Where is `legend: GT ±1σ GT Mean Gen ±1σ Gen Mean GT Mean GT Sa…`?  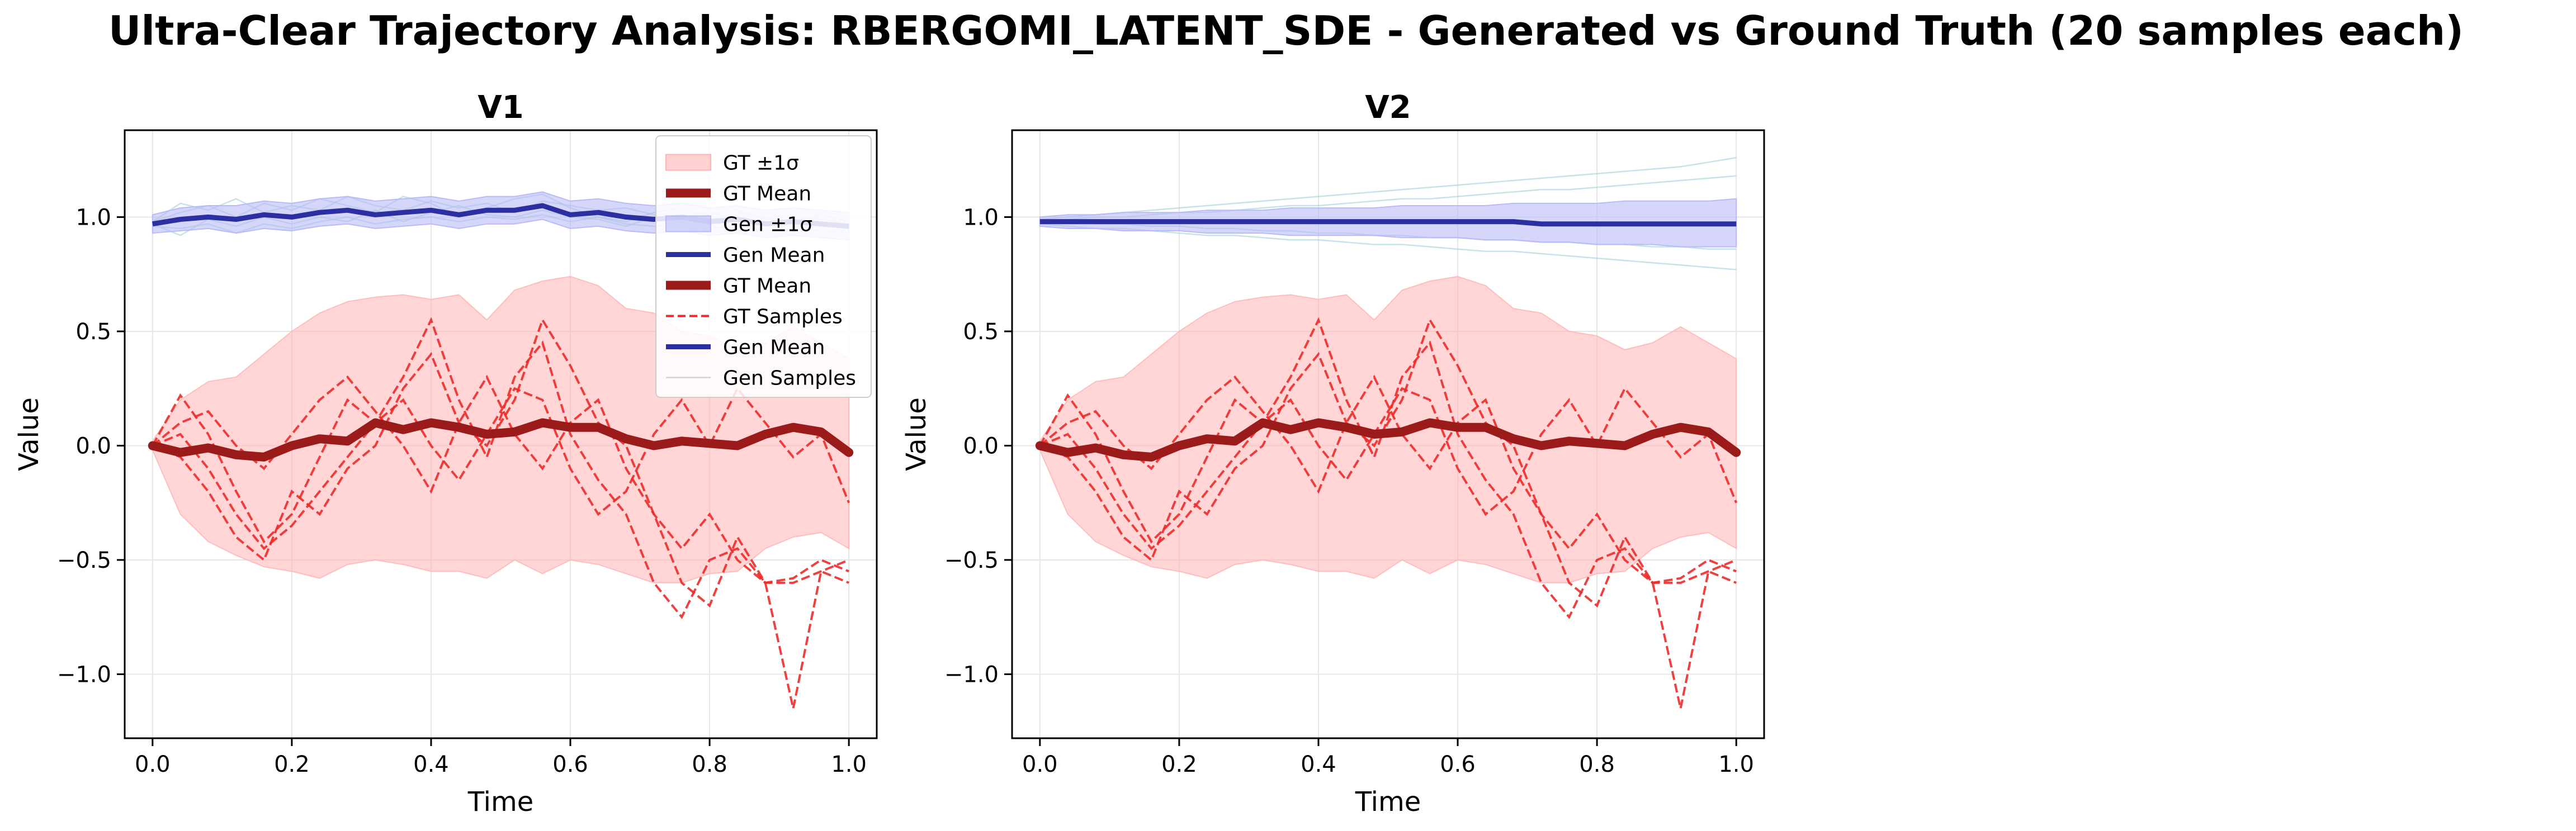 legend: GT ±1σ GT Mean Gen ±1σ Gen Mean GT Mean GT Sa… is located at coordinates (763, 266).